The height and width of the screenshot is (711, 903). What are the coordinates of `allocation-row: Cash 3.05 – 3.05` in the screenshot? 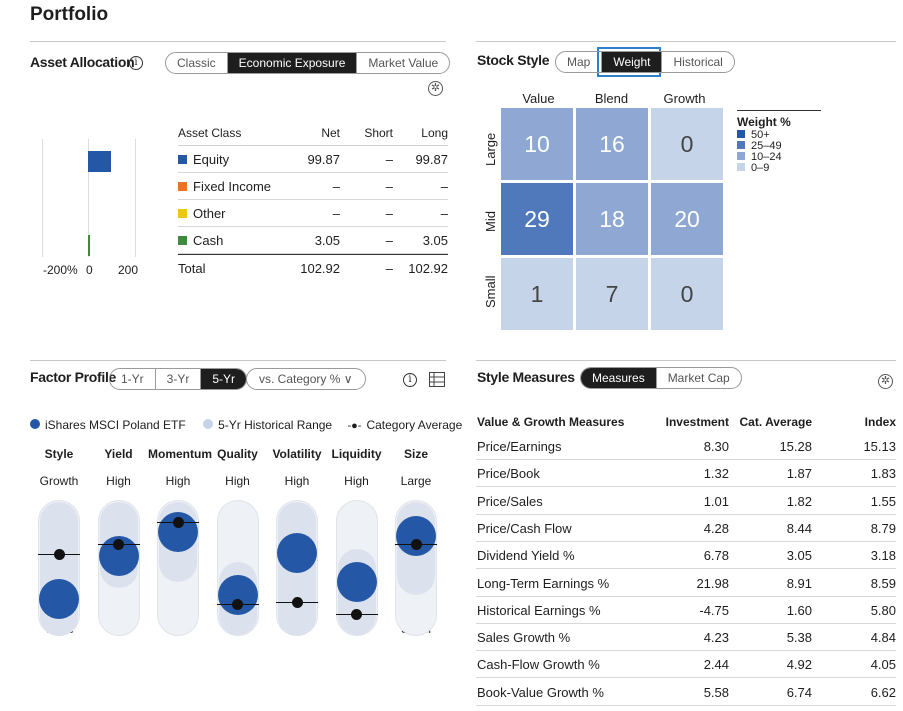 It's located at (313, 240).